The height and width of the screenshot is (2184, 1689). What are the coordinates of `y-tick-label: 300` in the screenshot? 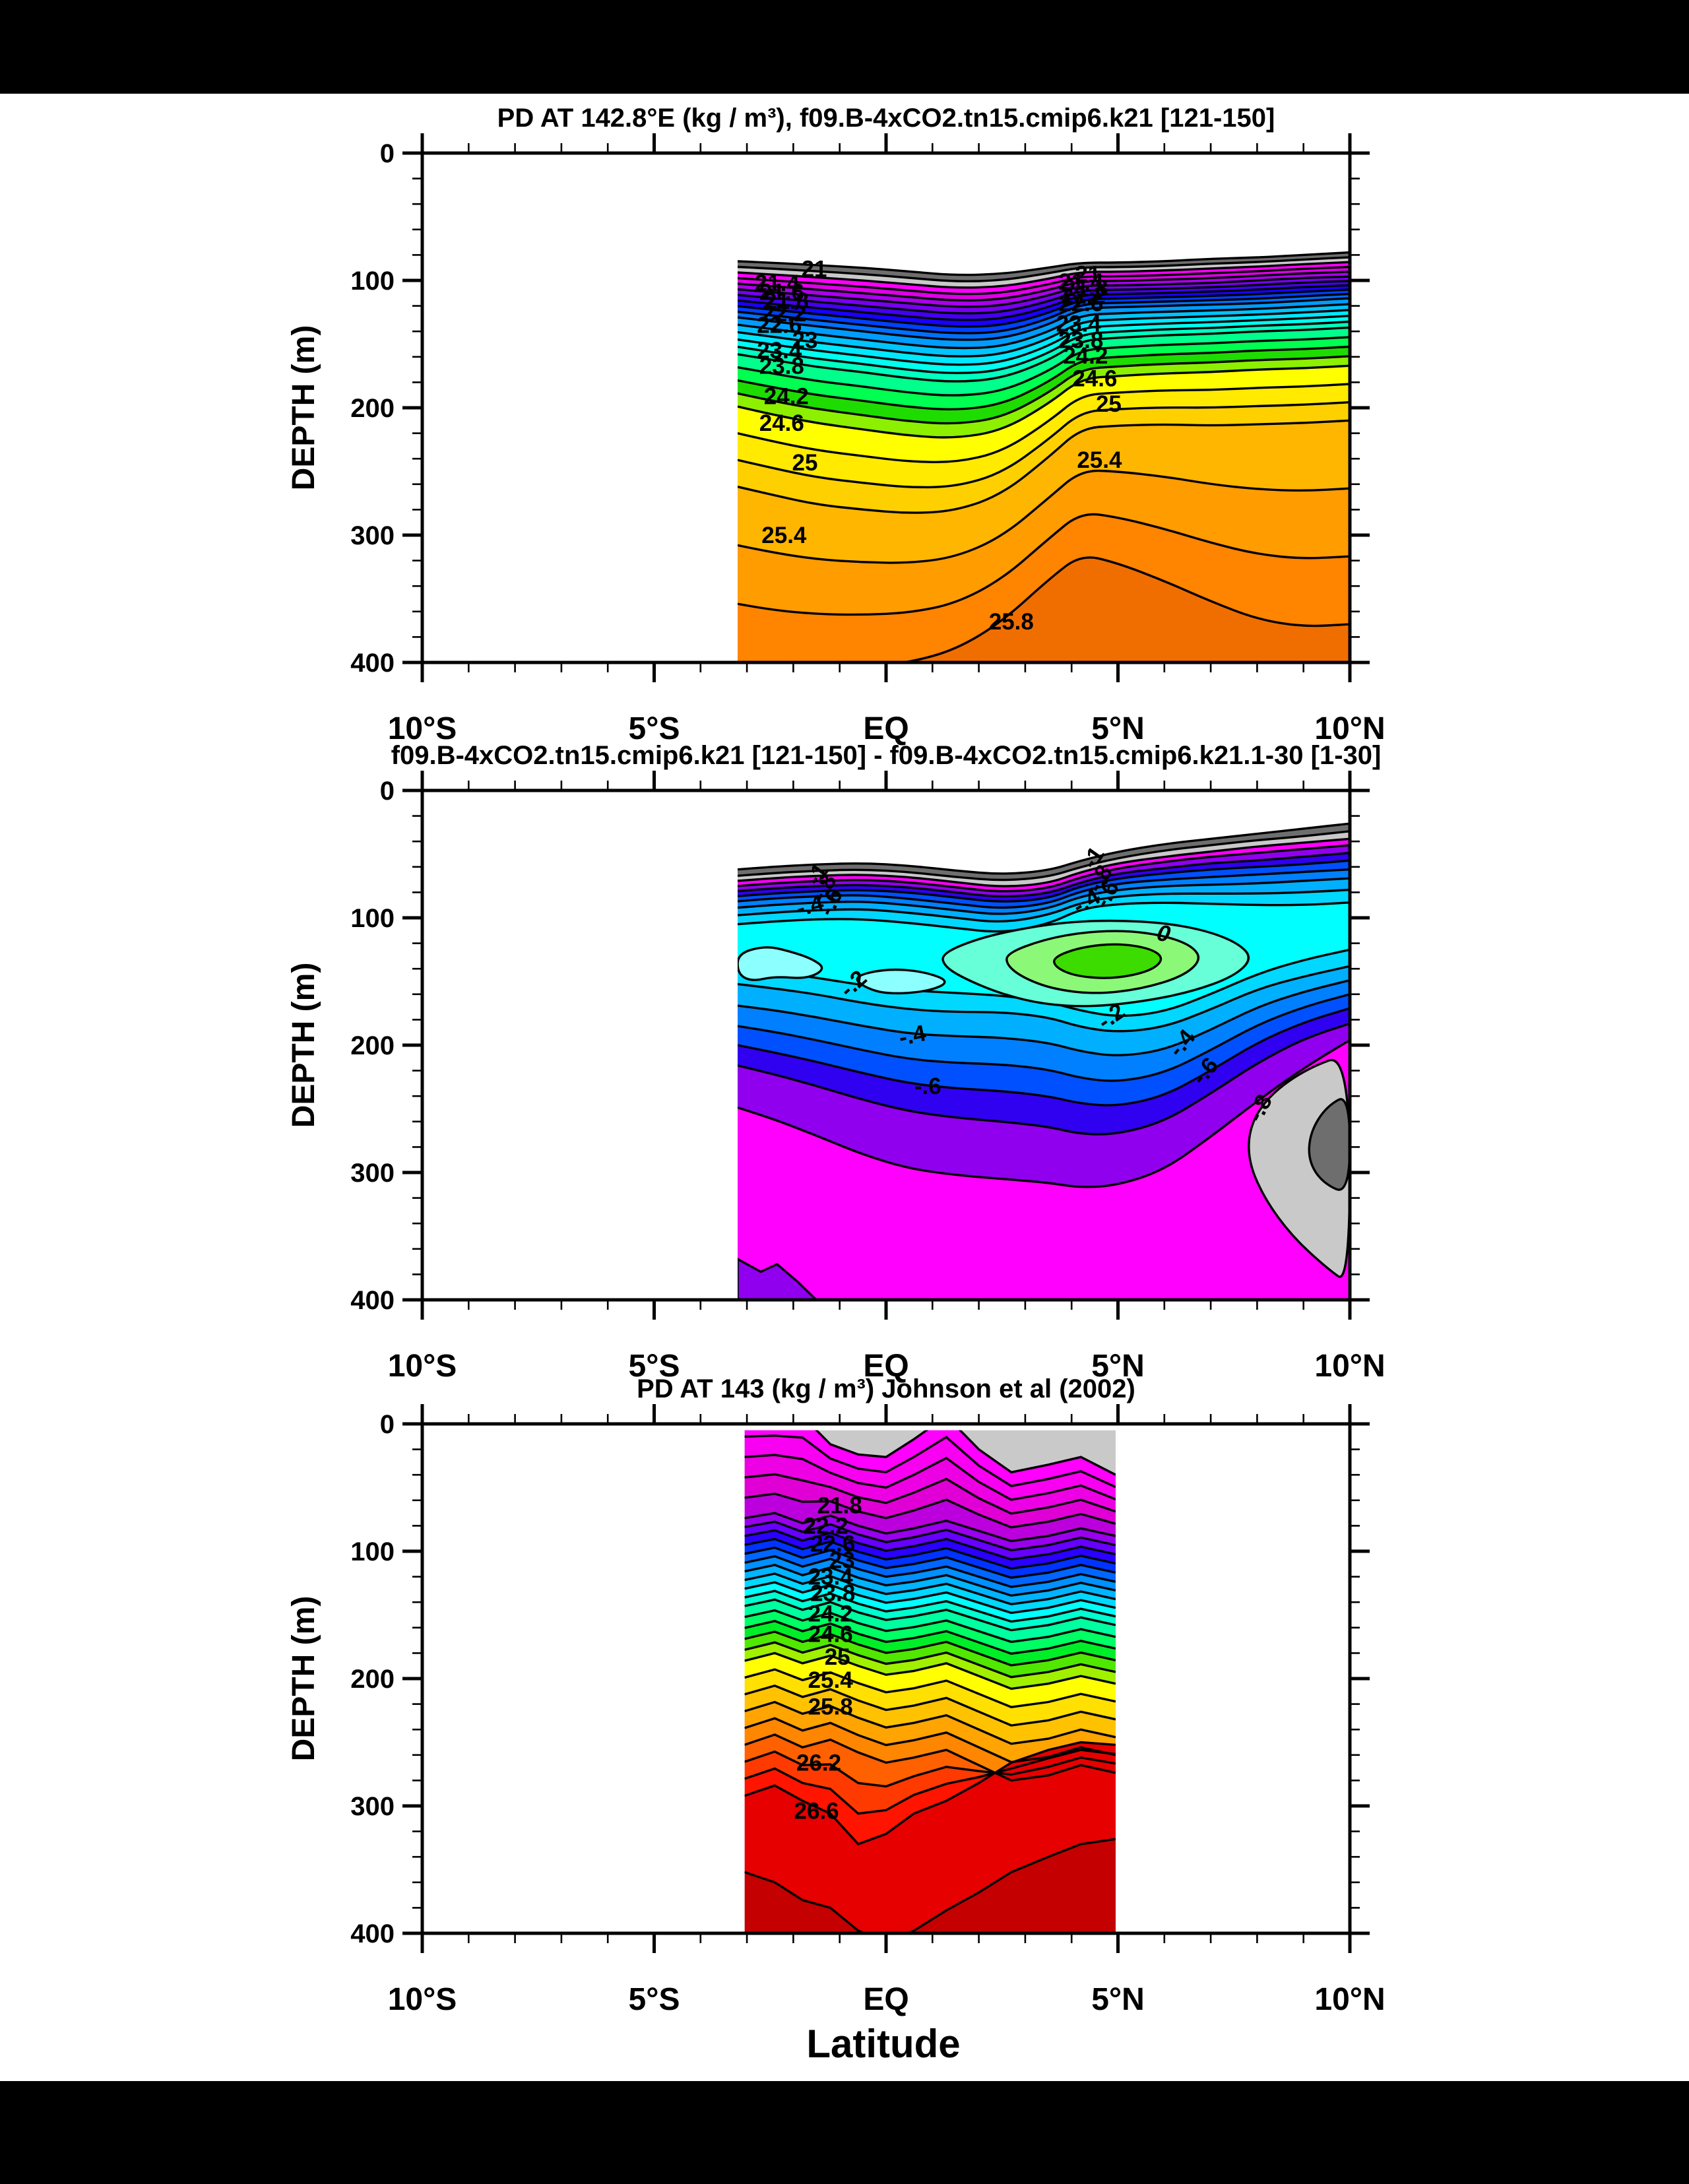 It's located at (372, 1806).